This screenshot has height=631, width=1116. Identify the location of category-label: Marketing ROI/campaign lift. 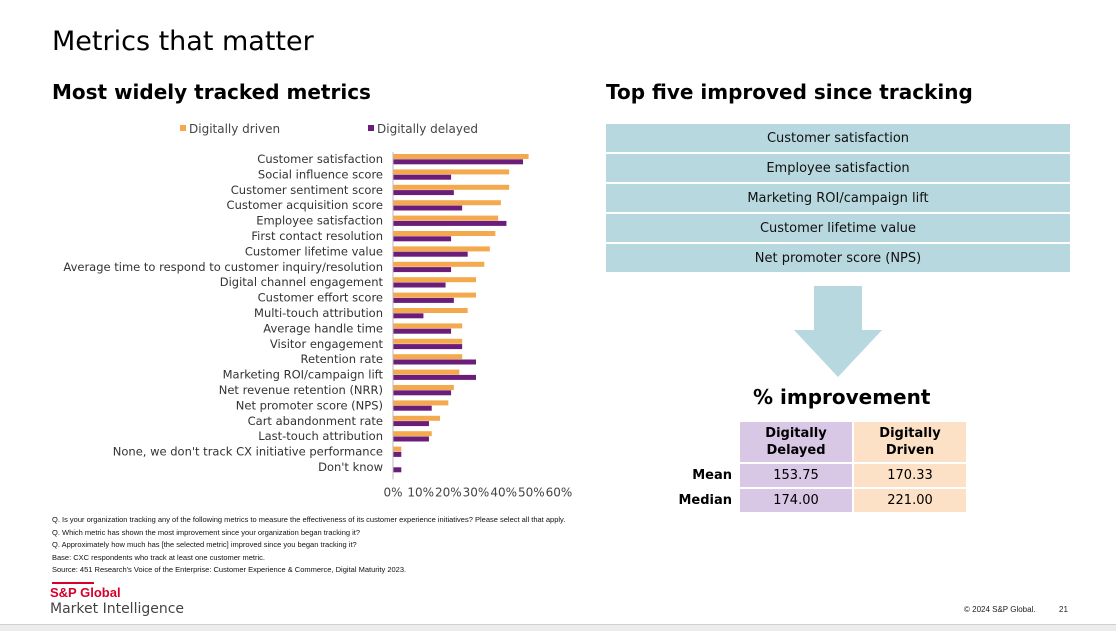
(303, 375).